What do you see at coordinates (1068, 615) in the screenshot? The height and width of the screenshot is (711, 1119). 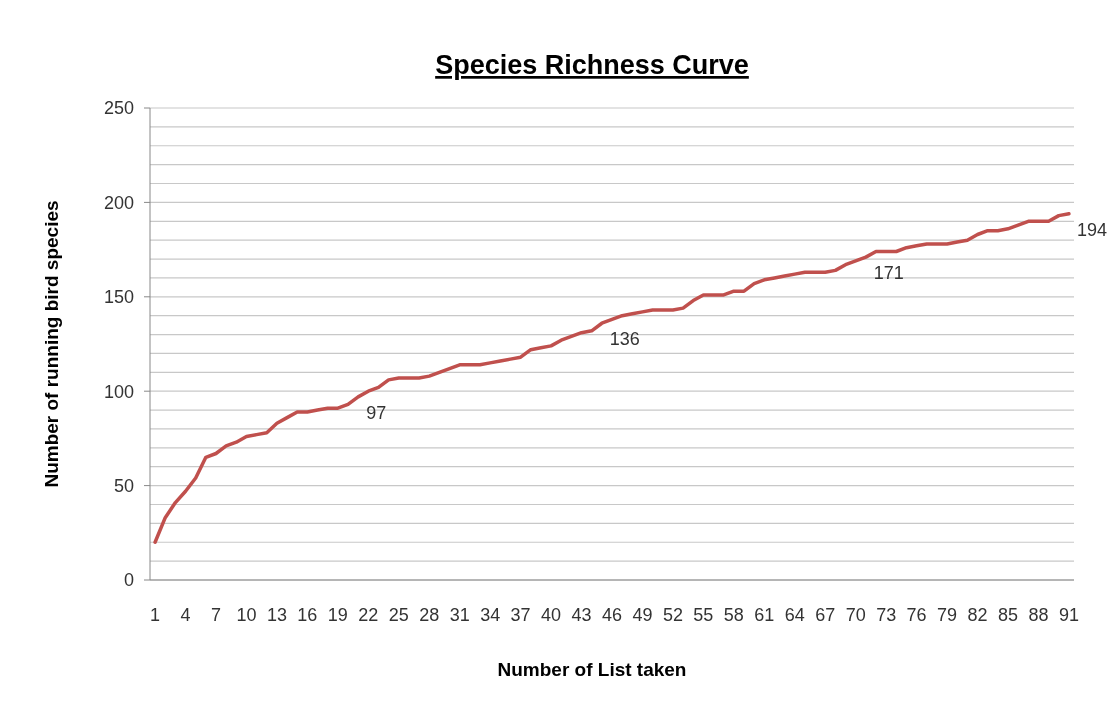 I see `x-tick-label: 91` at bounding box center [1068, 615].